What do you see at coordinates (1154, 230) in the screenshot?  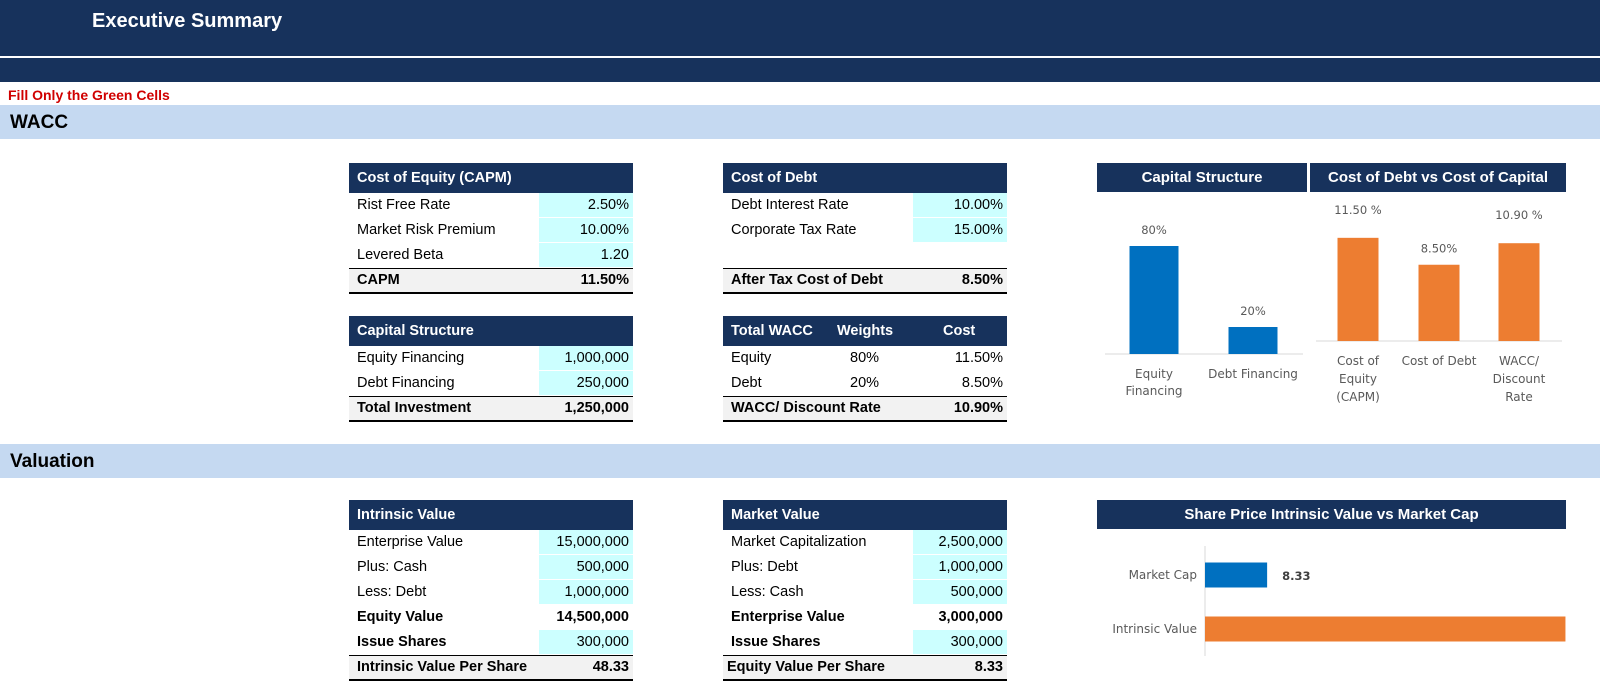 I see `data-label: 80%` at bounding box center [1154, 230].